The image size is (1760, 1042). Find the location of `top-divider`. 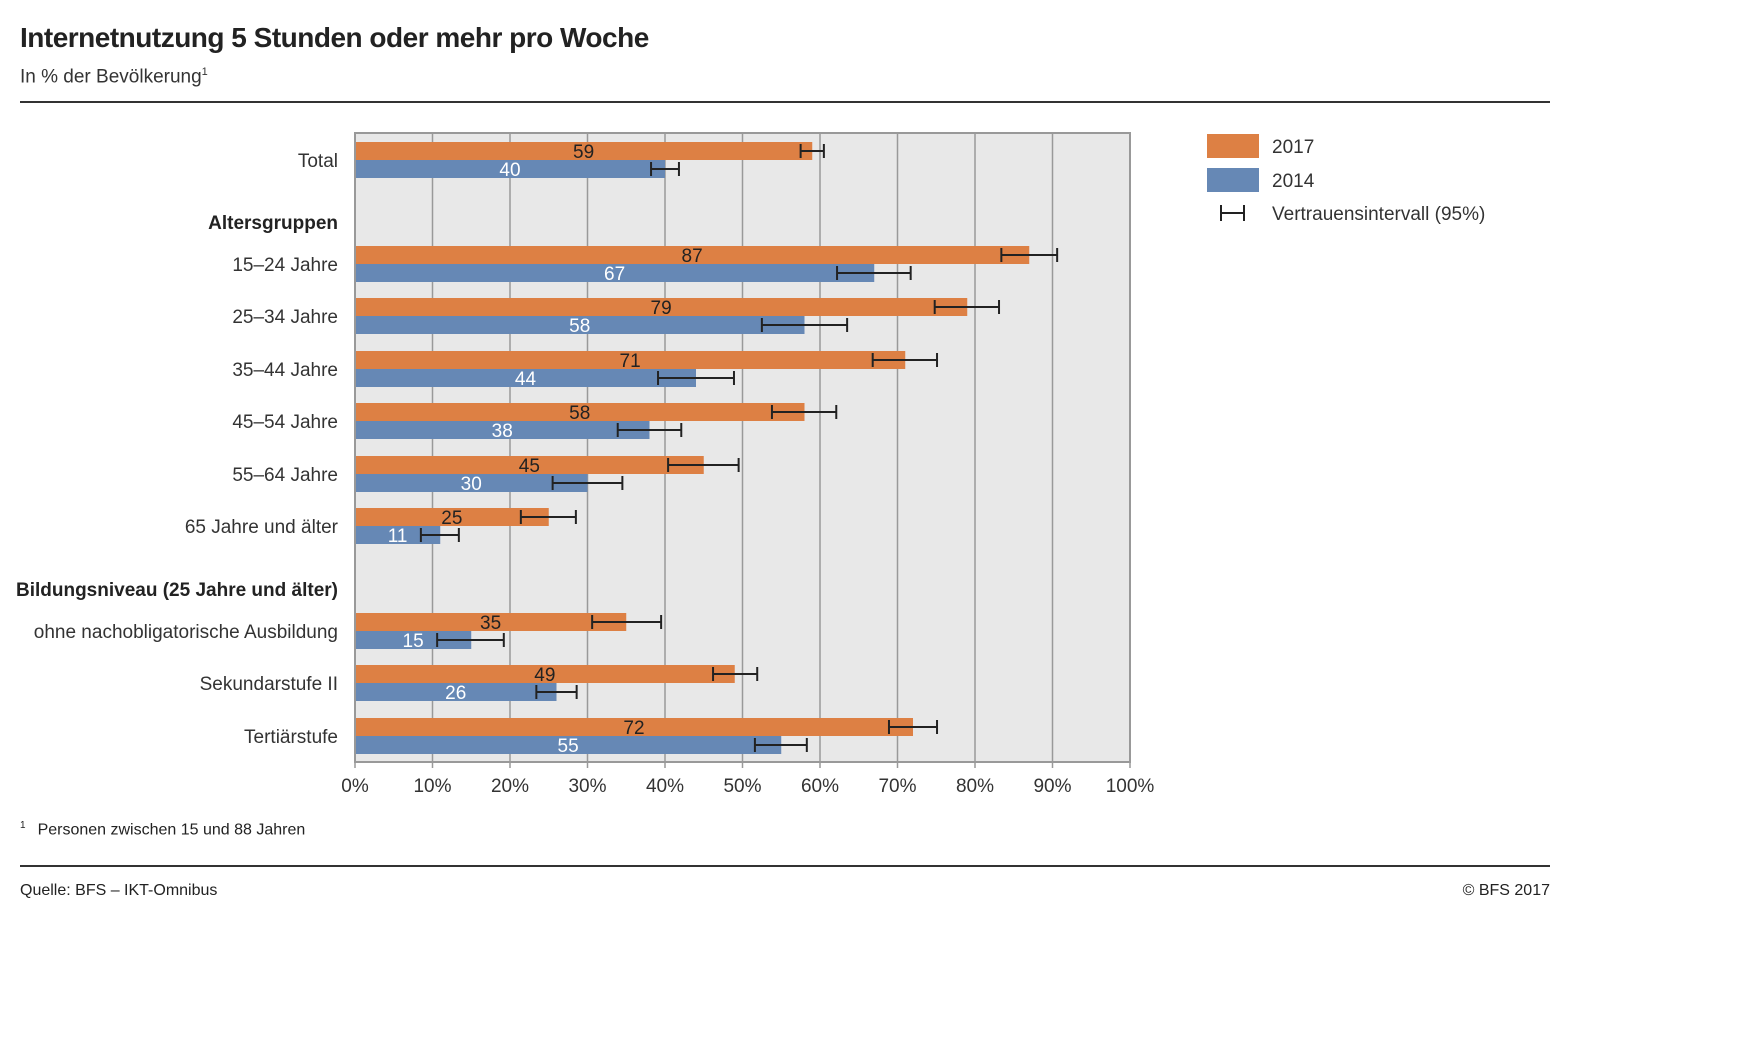

top-divider is located at coordinates (785, 102).